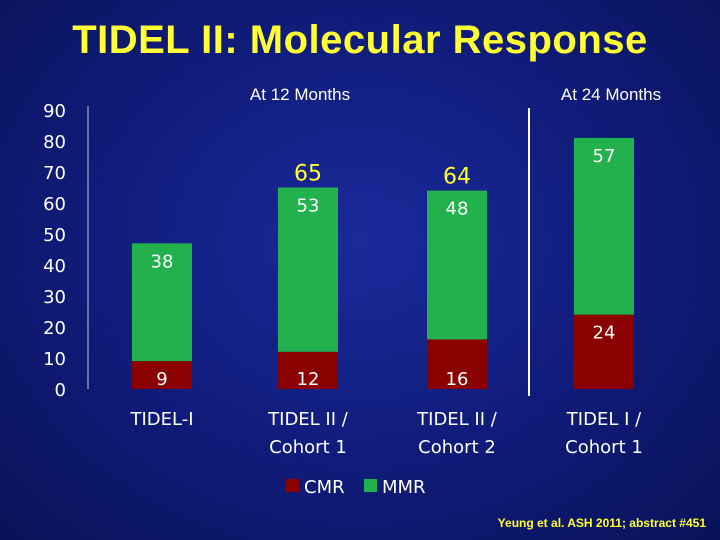 This screenshot has height=540, width=720. I want to click on chart-title: TIDEL II: Molecular Response, so click(360, 40).